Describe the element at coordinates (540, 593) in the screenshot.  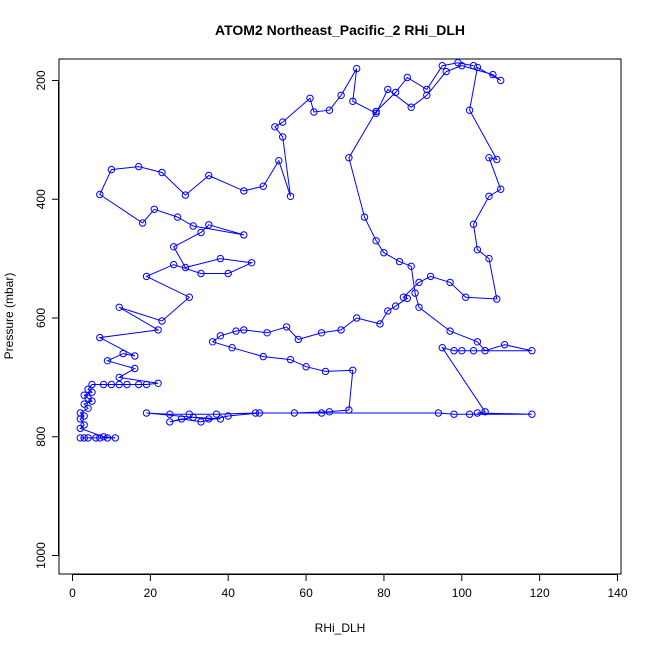
I see `x-tick-label: 120` at that location.